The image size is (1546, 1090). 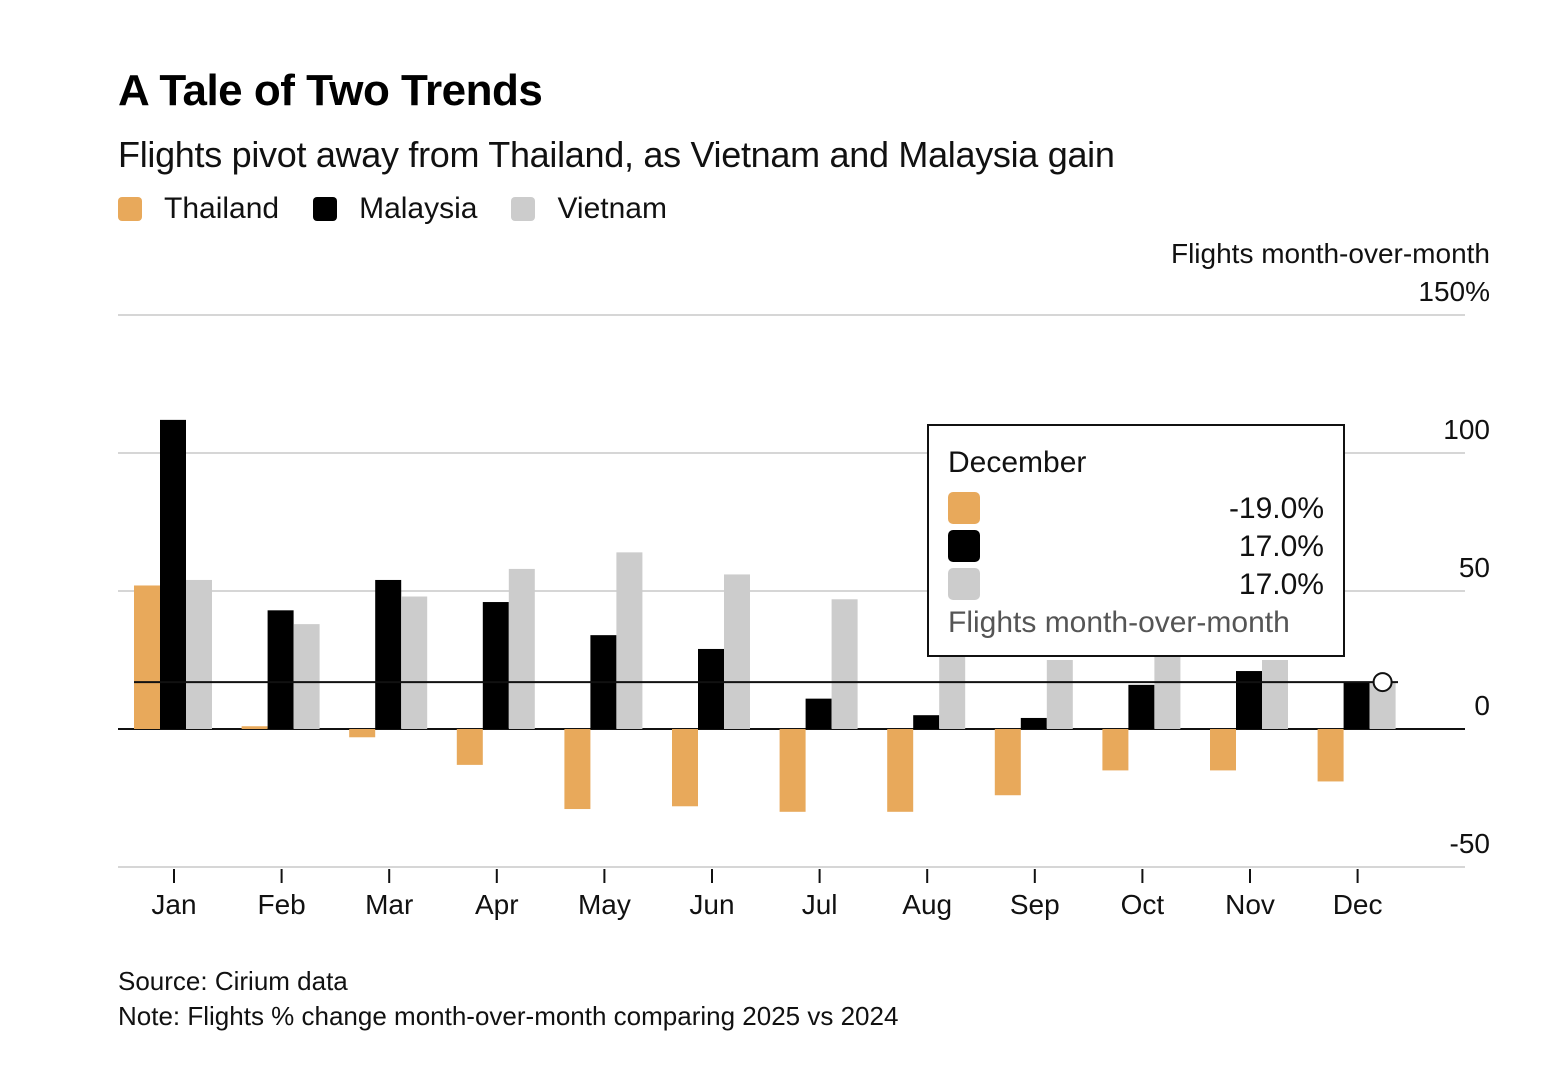 What do you see at coordinates (1382, 682) in the screenshot?
I see `hover-marker` at bounding box center [1382, 682].